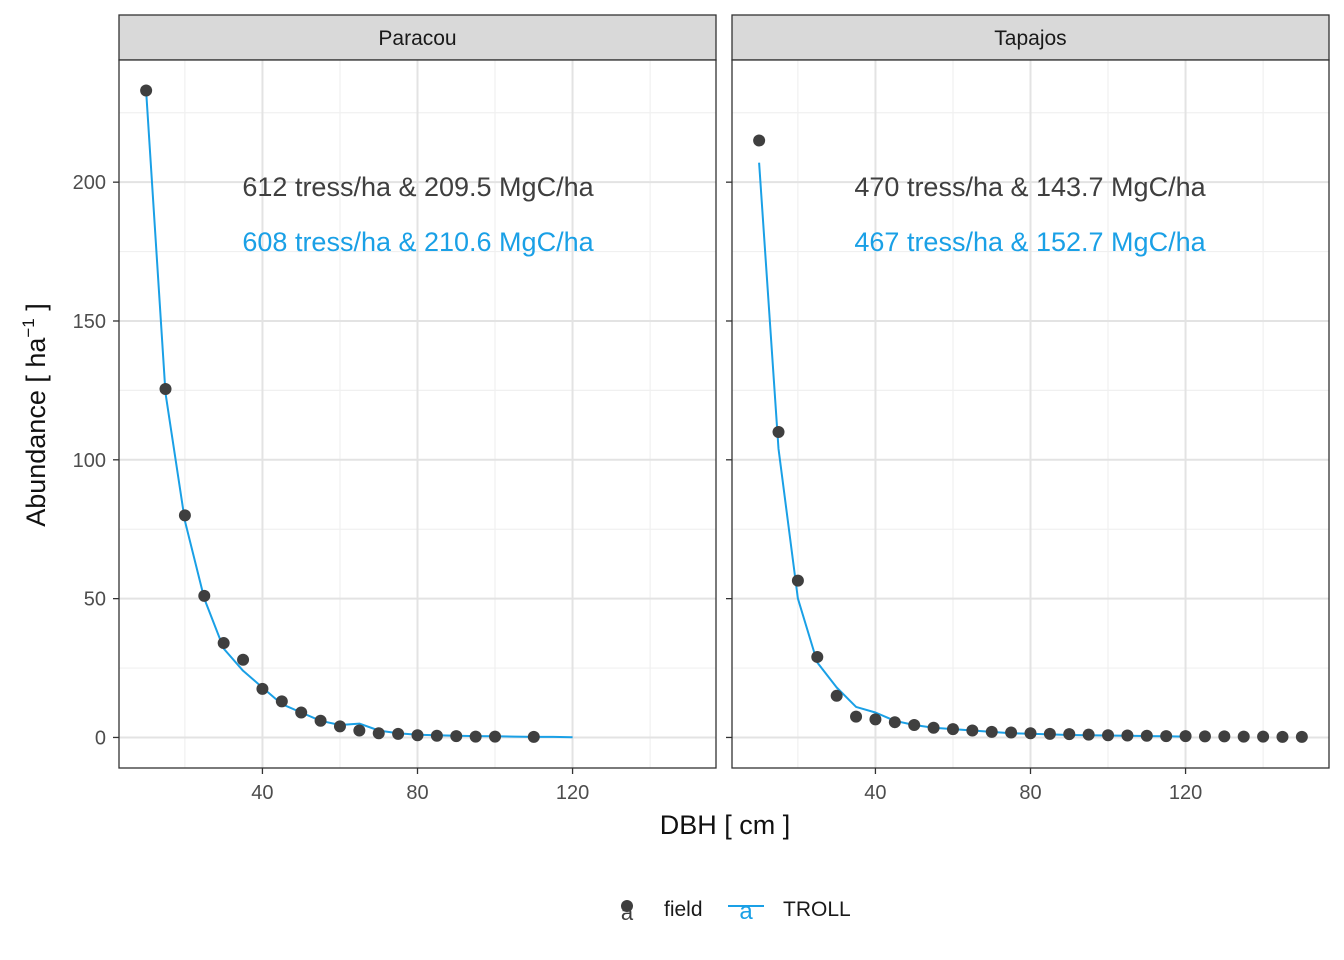  I want to click on legend-key-field-letter: a, so click(627, 912).